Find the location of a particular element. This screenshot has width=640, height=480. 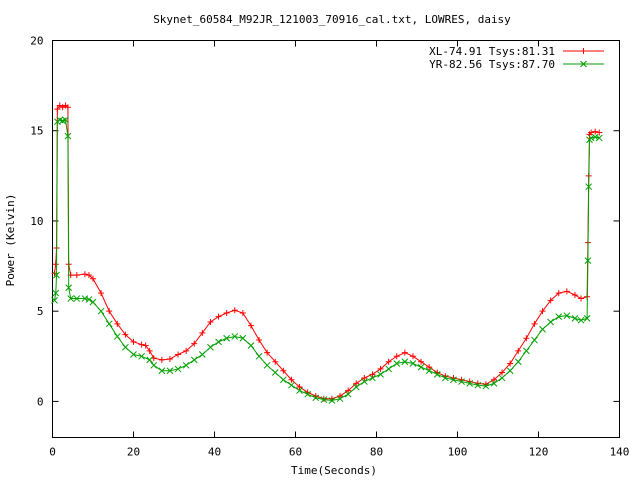

x-tick-label: 140 is located at coordinates (620, 452).